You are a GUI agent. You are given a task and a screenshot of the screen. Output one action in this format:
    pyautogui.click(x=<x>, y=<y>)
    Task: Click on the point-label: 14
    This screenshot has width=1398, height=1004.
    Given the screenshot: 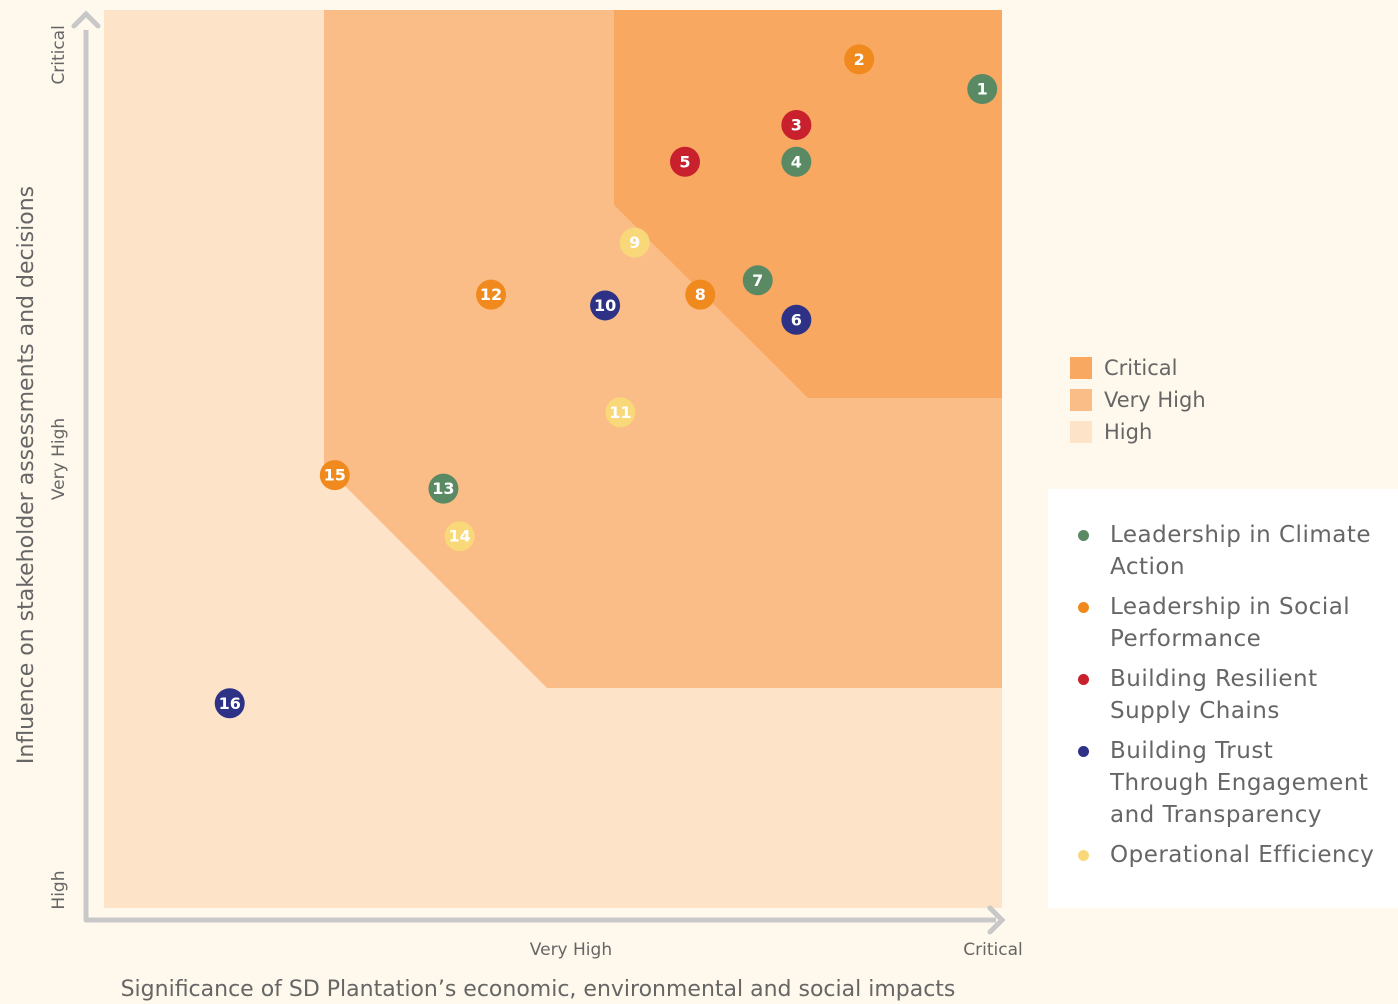 What is the action you would take?
    pyautogui.click(x=459, y=536)
    